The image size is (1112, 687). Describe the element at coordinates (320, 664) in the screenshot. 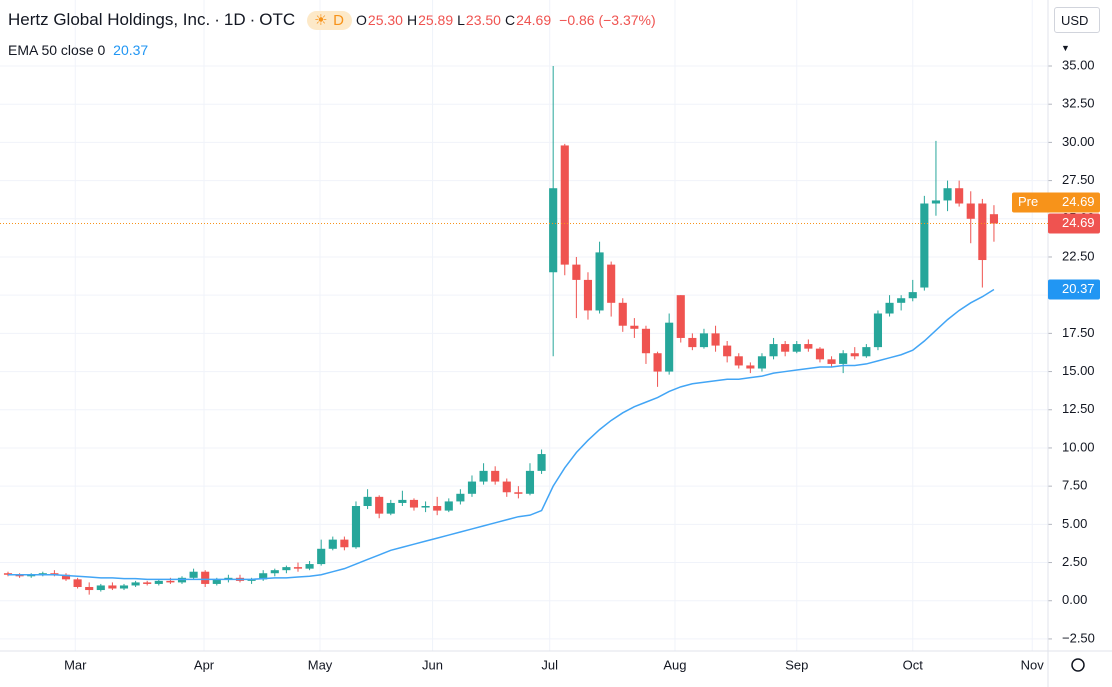

I see `x-tick-label: May` at that location.